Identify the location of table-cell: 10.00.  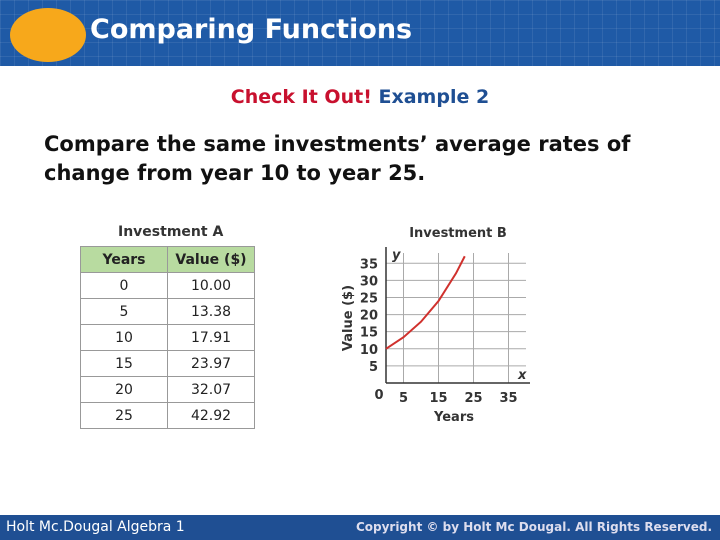
(211, 285).